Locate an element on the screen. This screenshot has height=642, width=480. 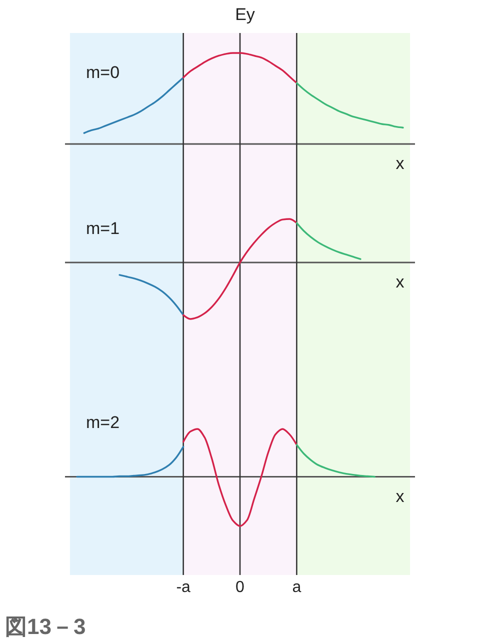
chart-title: m=1 is located at coordinates (103, 228).